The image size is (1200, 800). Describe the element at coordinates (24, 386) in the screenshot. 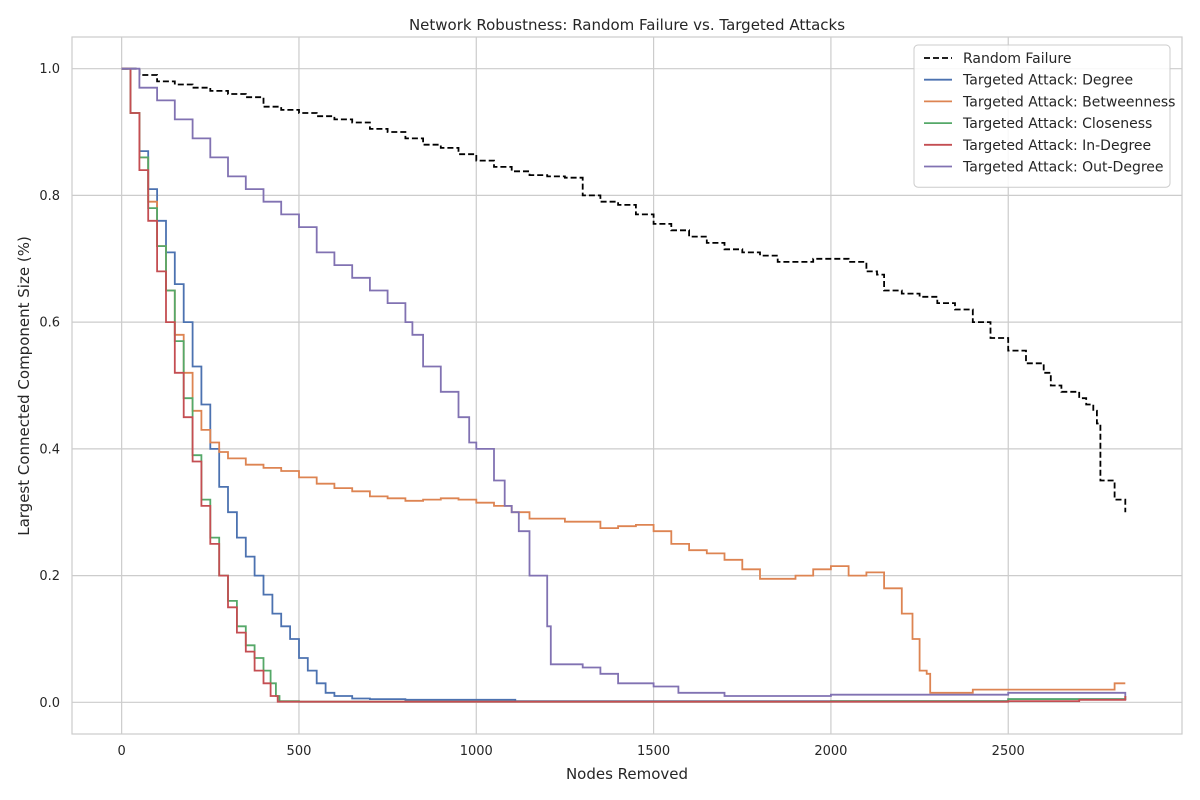

I see `y-axis-title: Largest Connected Component Size (%)` at that location.